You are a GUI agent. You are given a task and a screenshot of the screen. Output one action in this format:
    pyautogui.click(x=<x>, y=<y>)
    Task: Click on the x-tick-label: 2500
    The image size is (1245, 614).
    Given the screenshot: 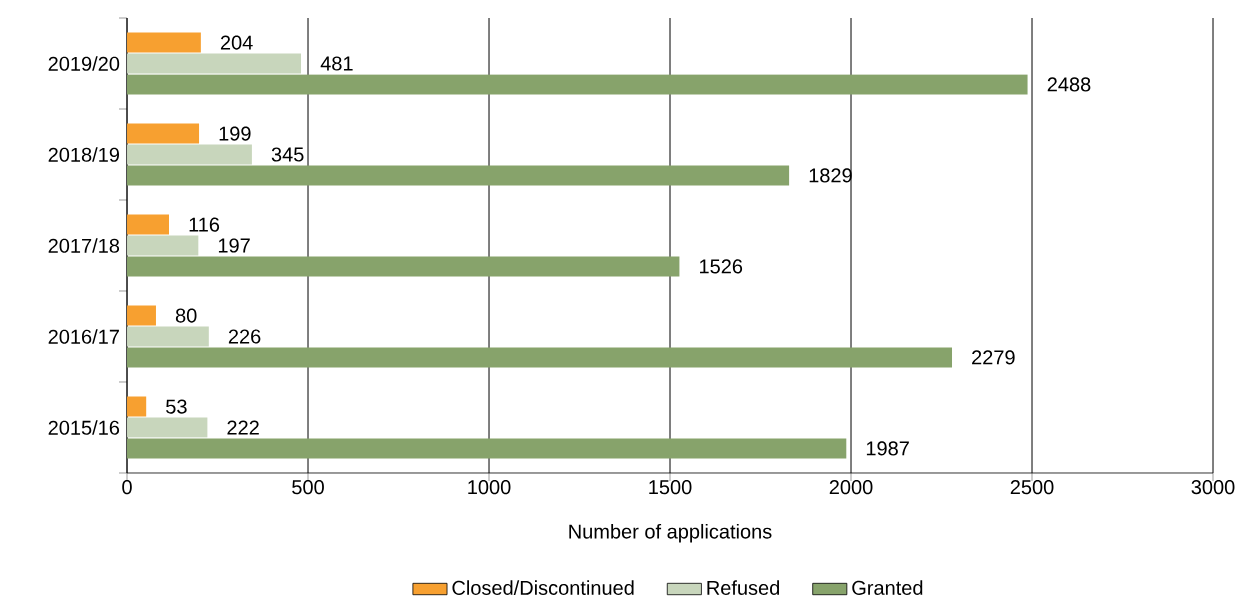 What is the action you would take?
    pyautogui.click(x=1032, y=487)
    